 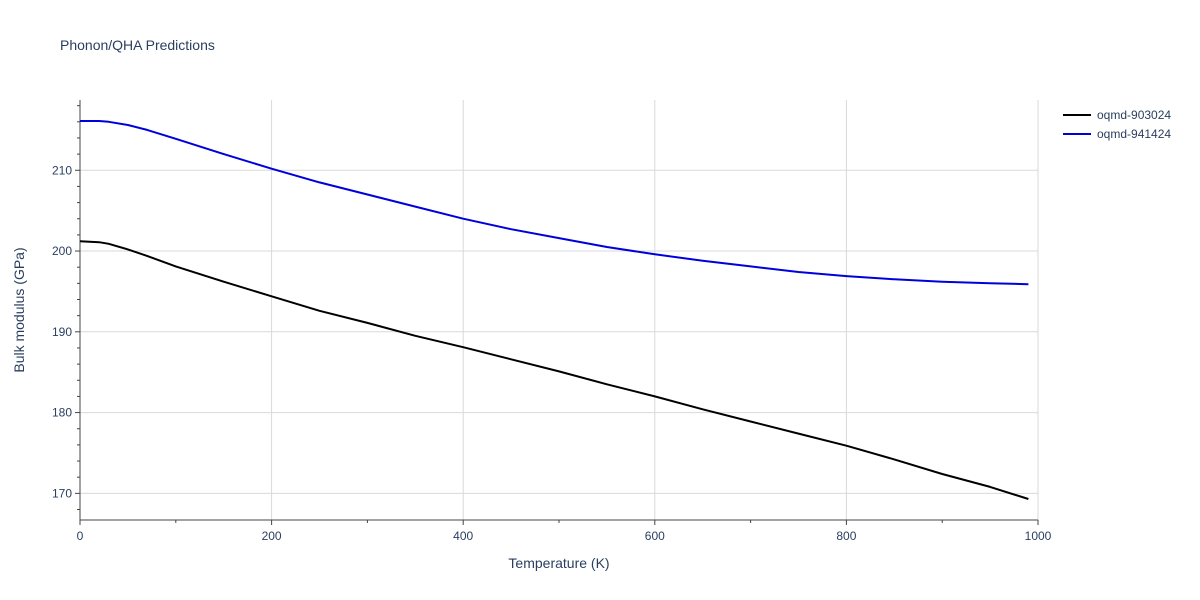 I want to click on legend-item-oqmd-941424: oqmd-941424, so click(x=1117, y=134).